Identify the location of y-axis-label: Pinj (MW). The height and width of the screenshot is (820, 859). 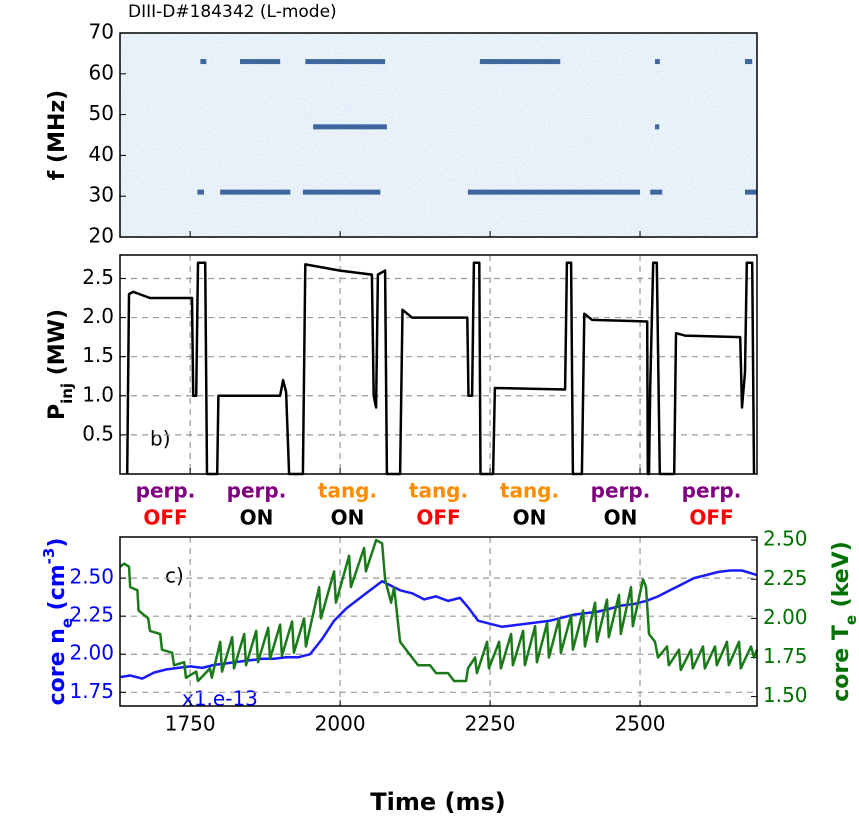
(60, 364).